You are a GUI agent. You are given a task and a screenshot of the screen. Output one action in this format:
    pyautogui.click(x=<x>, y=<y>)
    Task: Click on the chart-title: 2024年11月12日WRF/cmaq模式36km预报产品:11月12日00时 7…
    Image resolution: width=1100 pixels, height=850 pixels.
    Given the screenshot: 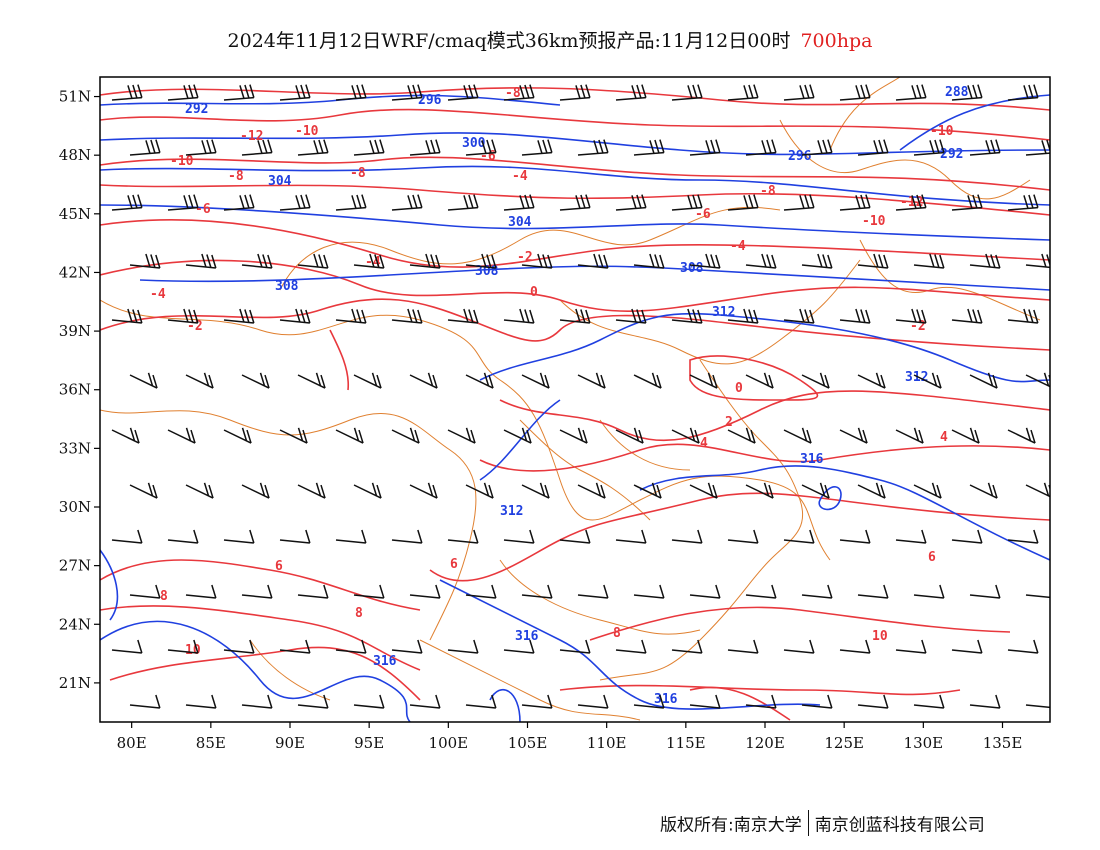 What is the action you would take?
    pyautogui.click(x=550, y=39)
    